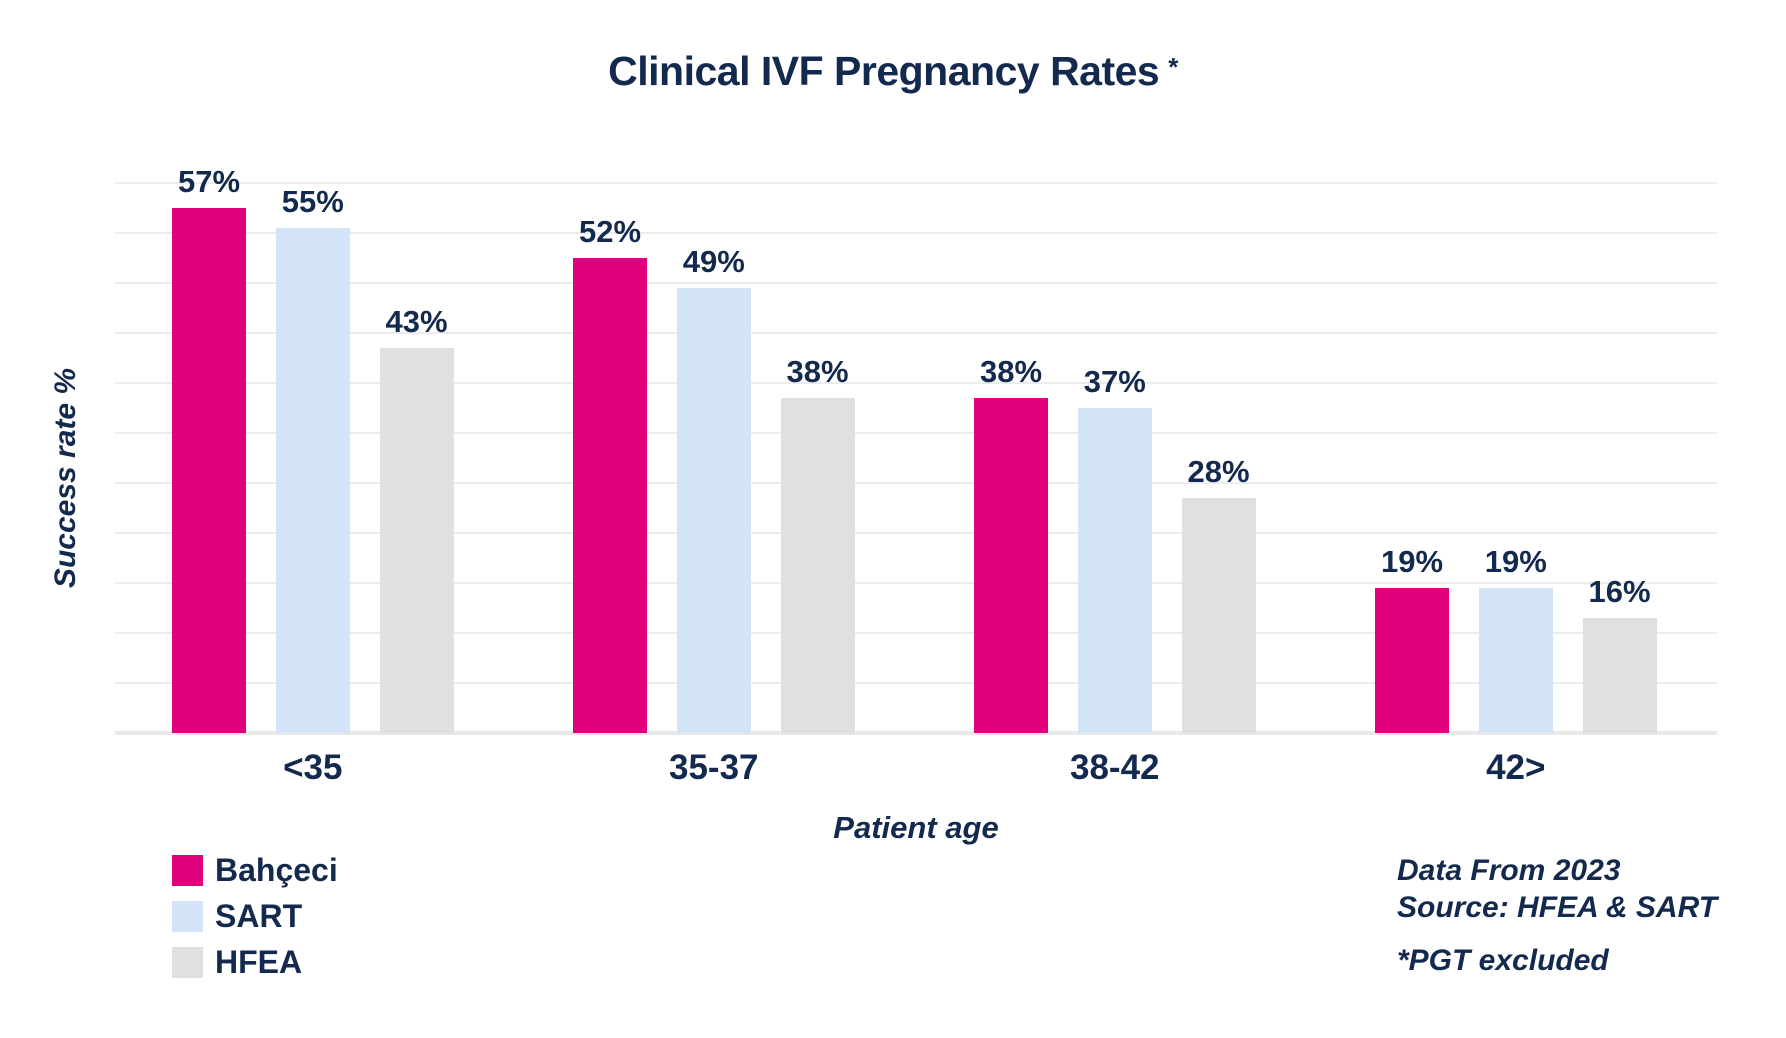  What do you see at coordinates (1509, 870) in the screenshot?
I see `note-data-year: Data From 2023` at bounding box center [1509, 870].